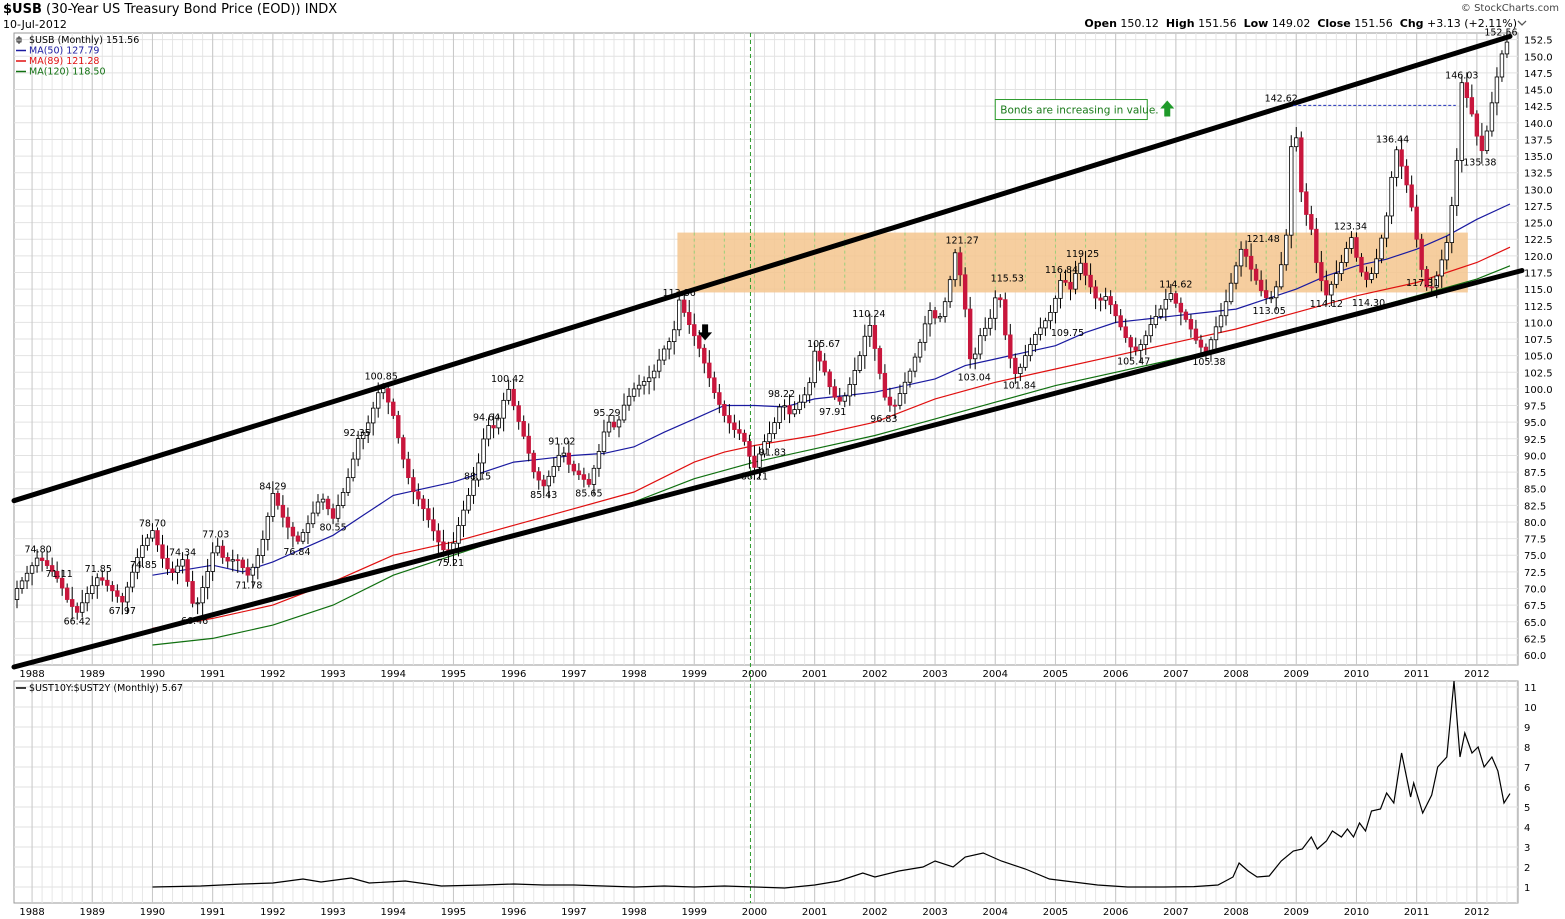 The width and height of the screenshot is (1565, 919). Describe the element at coordinates (868, 314) in the screenshot. I see `data-label: 110.24` at that location.